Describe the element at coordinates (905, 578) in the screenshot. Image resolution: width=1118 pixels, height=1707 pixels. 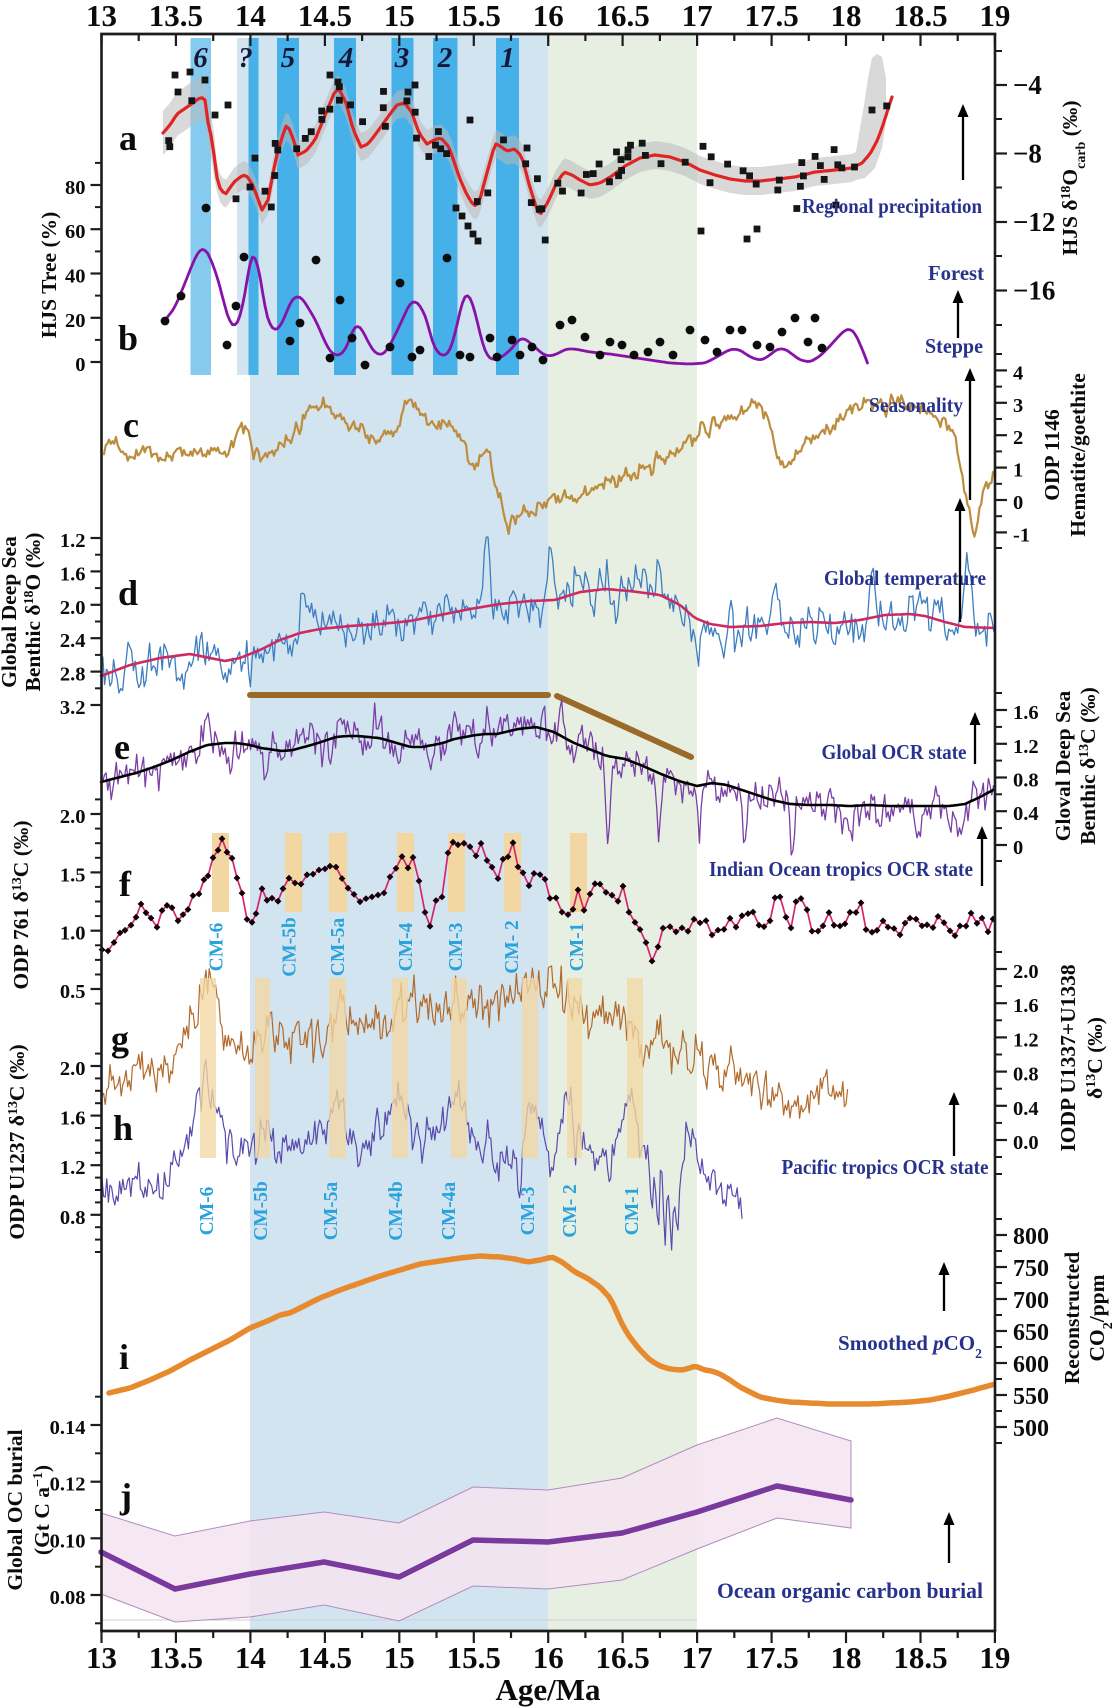
I see `svg-text: Global temperature` at that location.